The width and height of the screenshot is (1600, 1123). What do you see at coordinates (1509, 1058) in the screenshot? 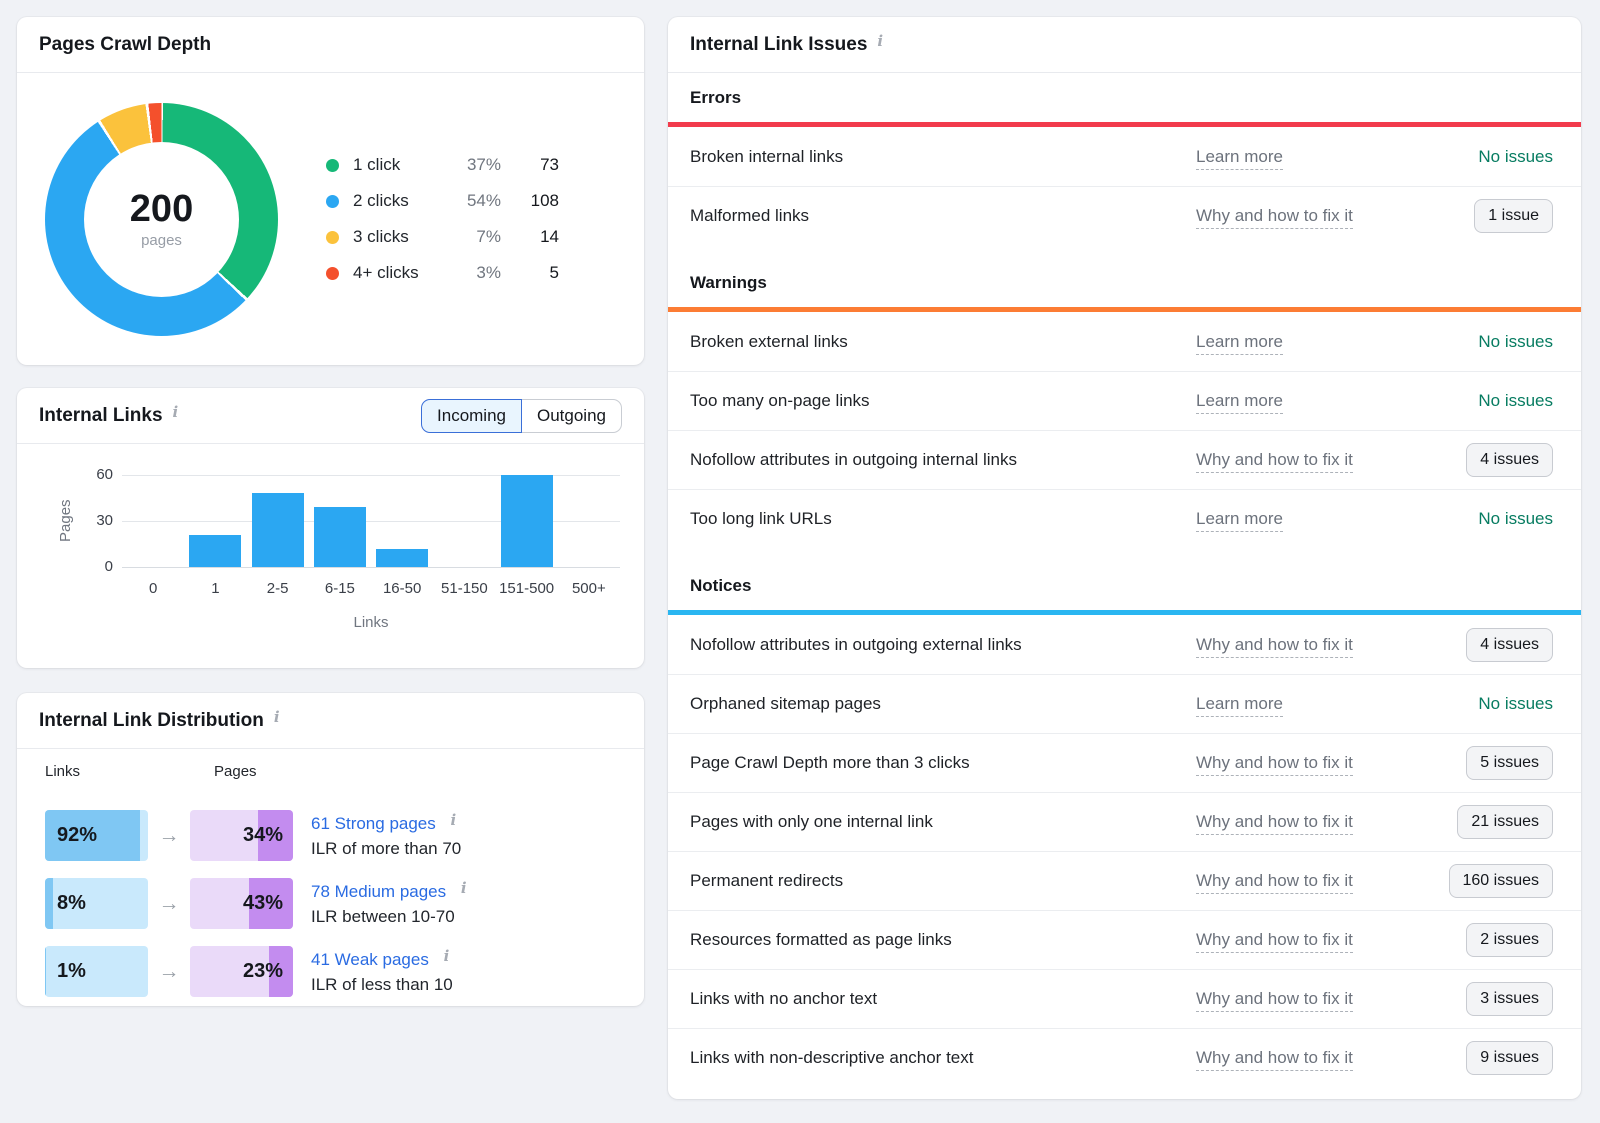
I see `issue-status: 9 issues` at bounding box center [1509, 1058].